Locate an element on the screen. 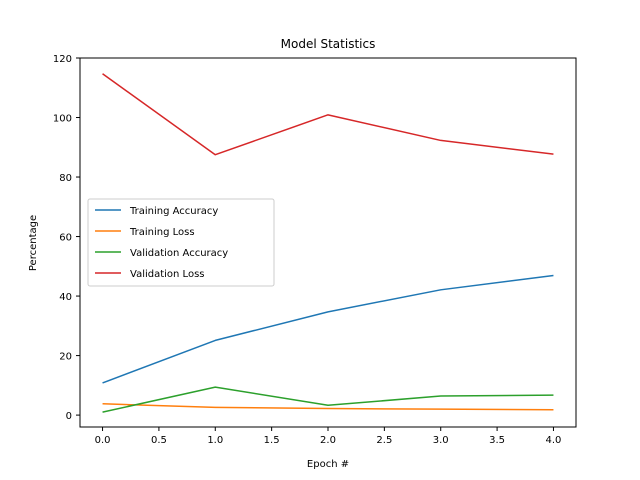 The image size is (640, 480). x-tick-label: 1.5 is located at coordinates (272, 440).